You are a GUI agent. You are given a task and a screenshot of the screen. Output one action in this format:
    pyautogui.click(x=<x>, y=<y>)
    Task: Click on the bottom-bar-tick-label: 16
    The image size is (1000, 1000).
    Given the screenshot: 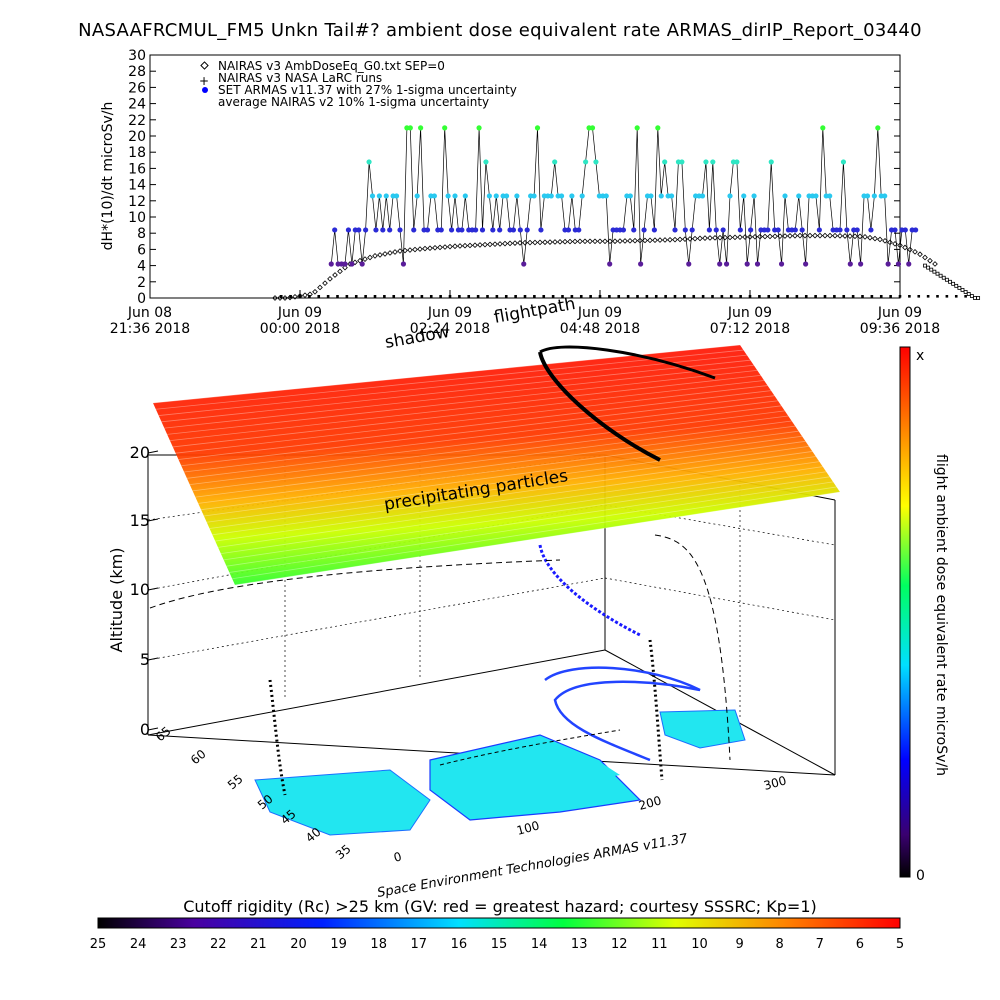 What is the action you would take?
    pyautogui.click(x=459, y=944)
    